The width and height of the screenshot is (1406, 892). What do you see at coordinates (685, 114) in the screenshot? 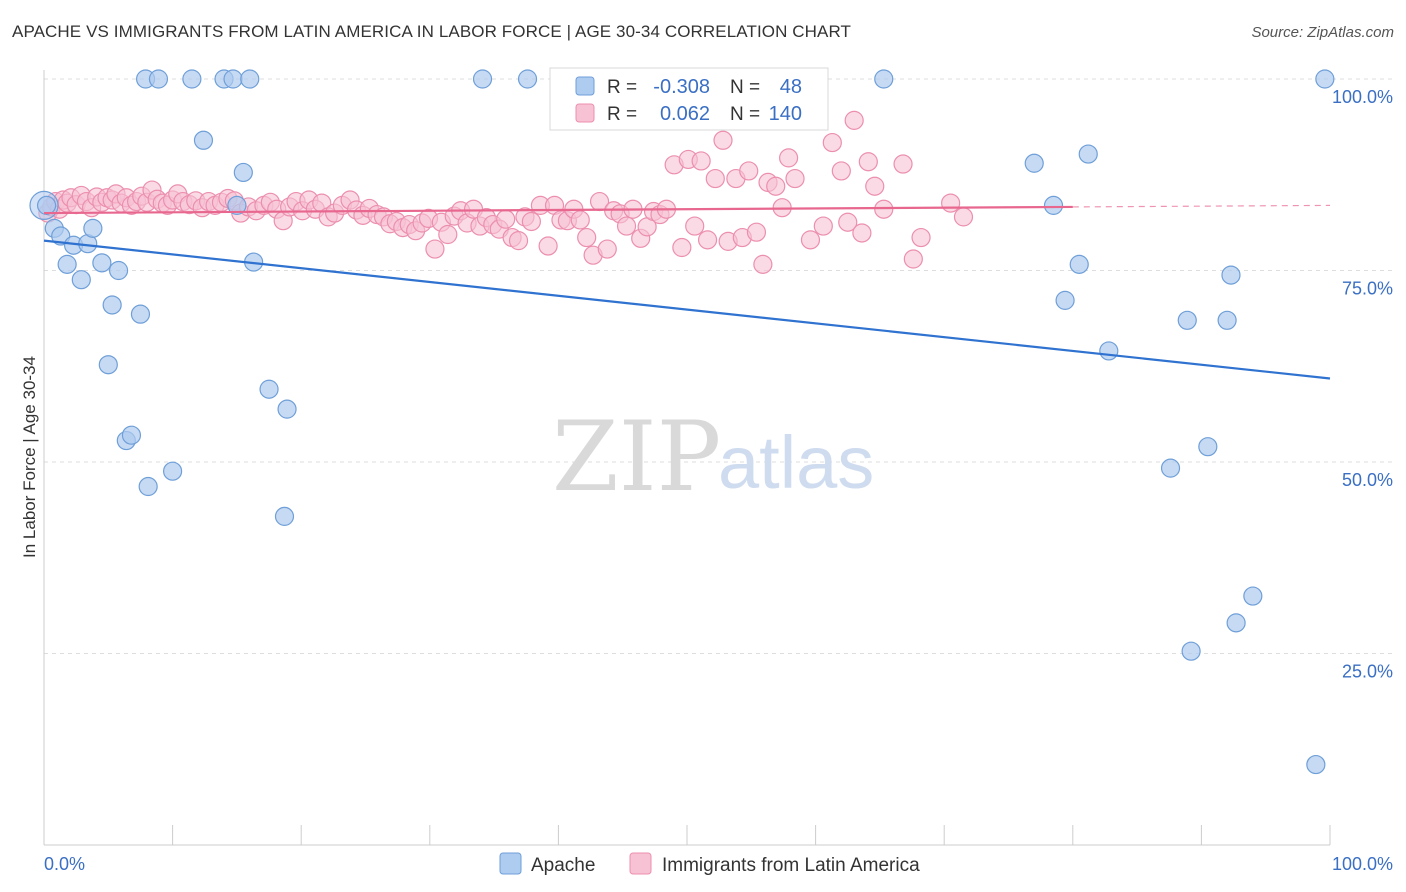
I see `stats-latin-r-value: 0.062` at bounding box center [685, 114].